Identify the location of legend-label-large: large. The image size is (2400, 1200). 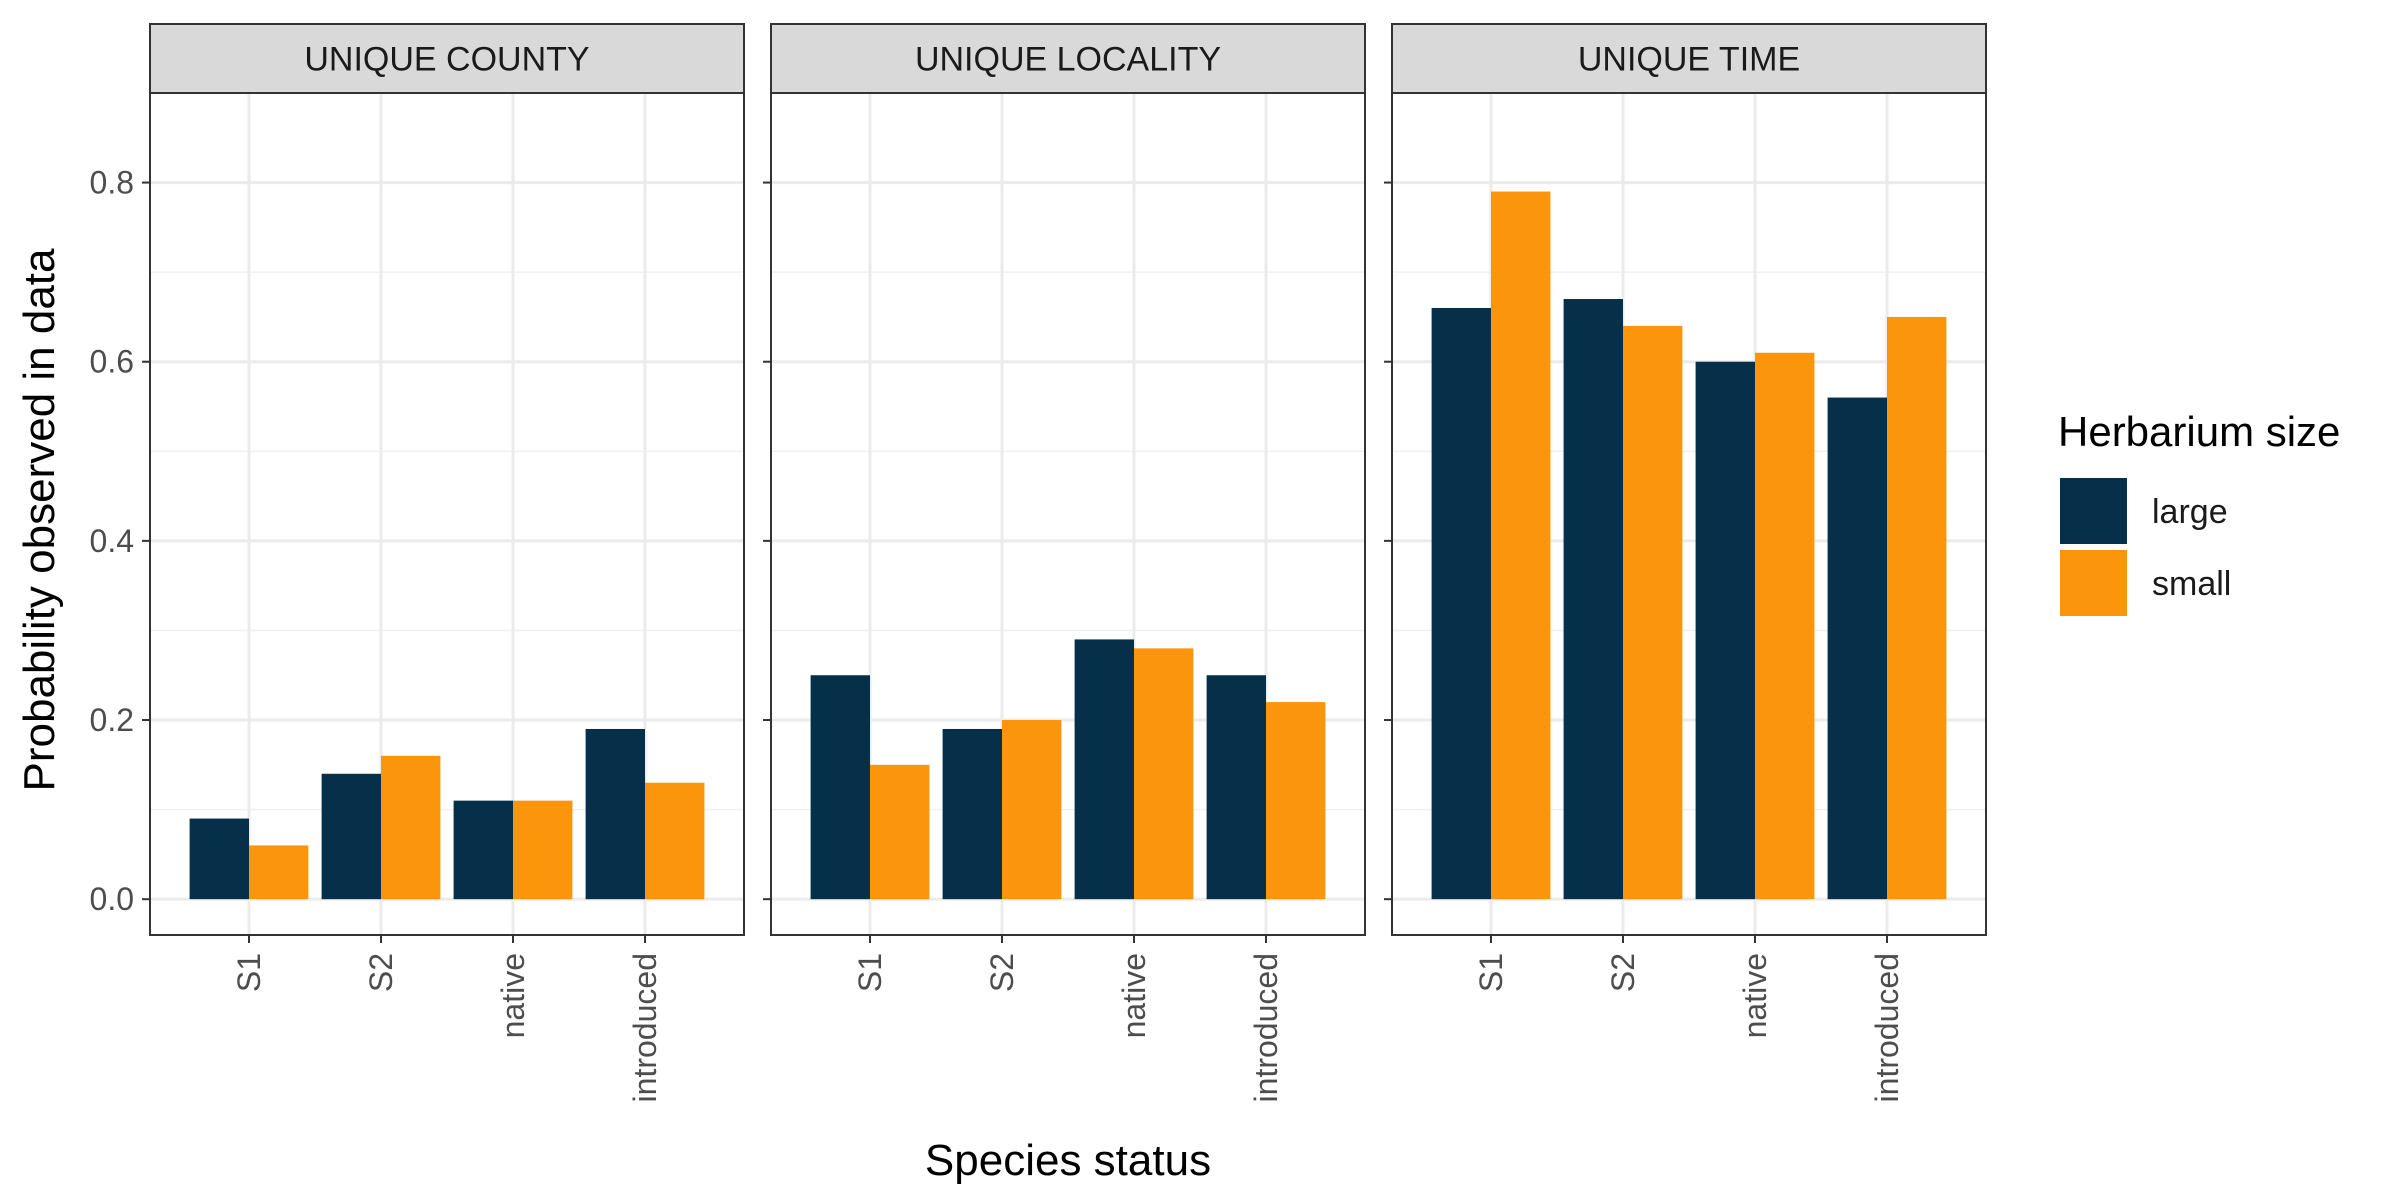
(2190, 512).